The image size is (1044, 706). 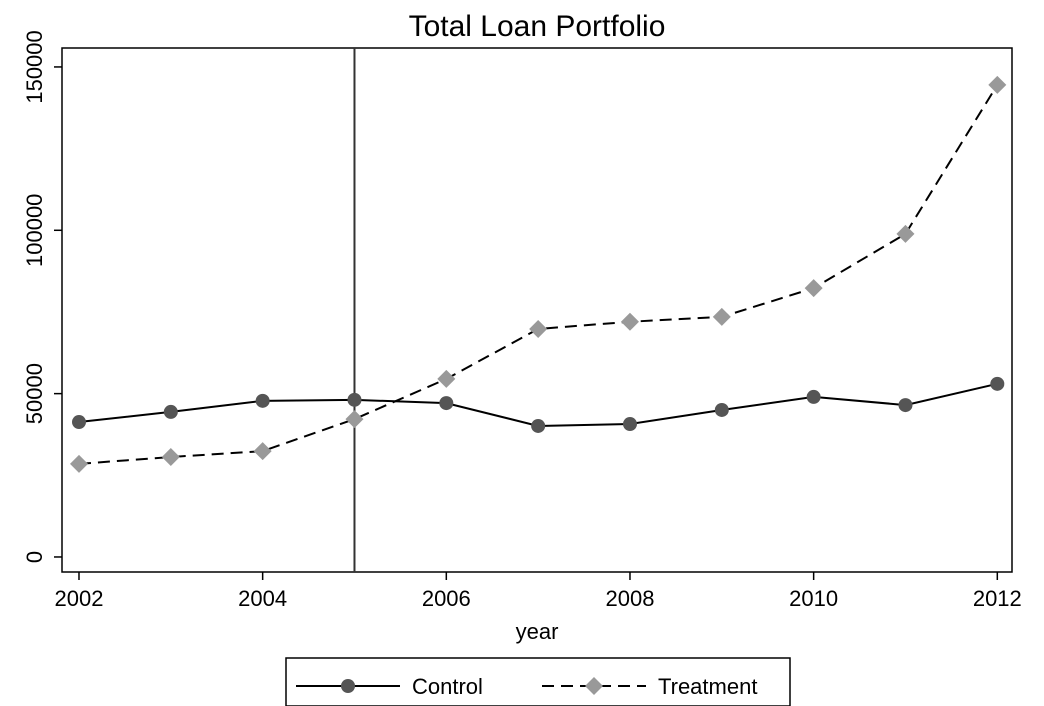 I want to click on x-tick-label: 2006, so click(x=446, y=598).